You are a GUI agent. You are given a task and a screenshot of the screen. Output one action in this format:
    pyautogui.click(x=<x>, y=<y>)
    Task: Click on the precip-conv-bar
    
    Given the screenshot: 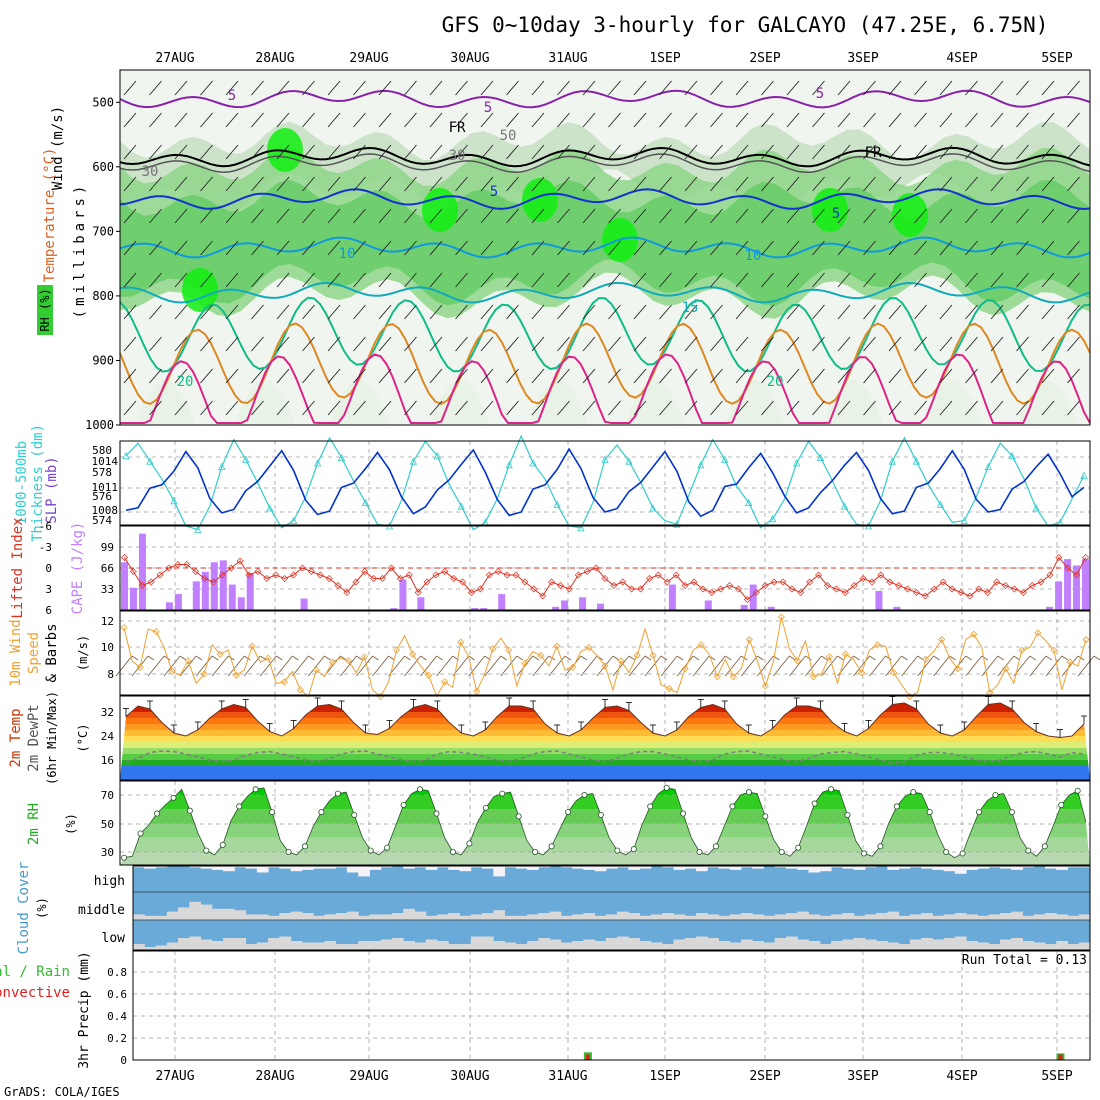 What is the action you would take?
    pyautogui.click(x=587, y=1057)
    